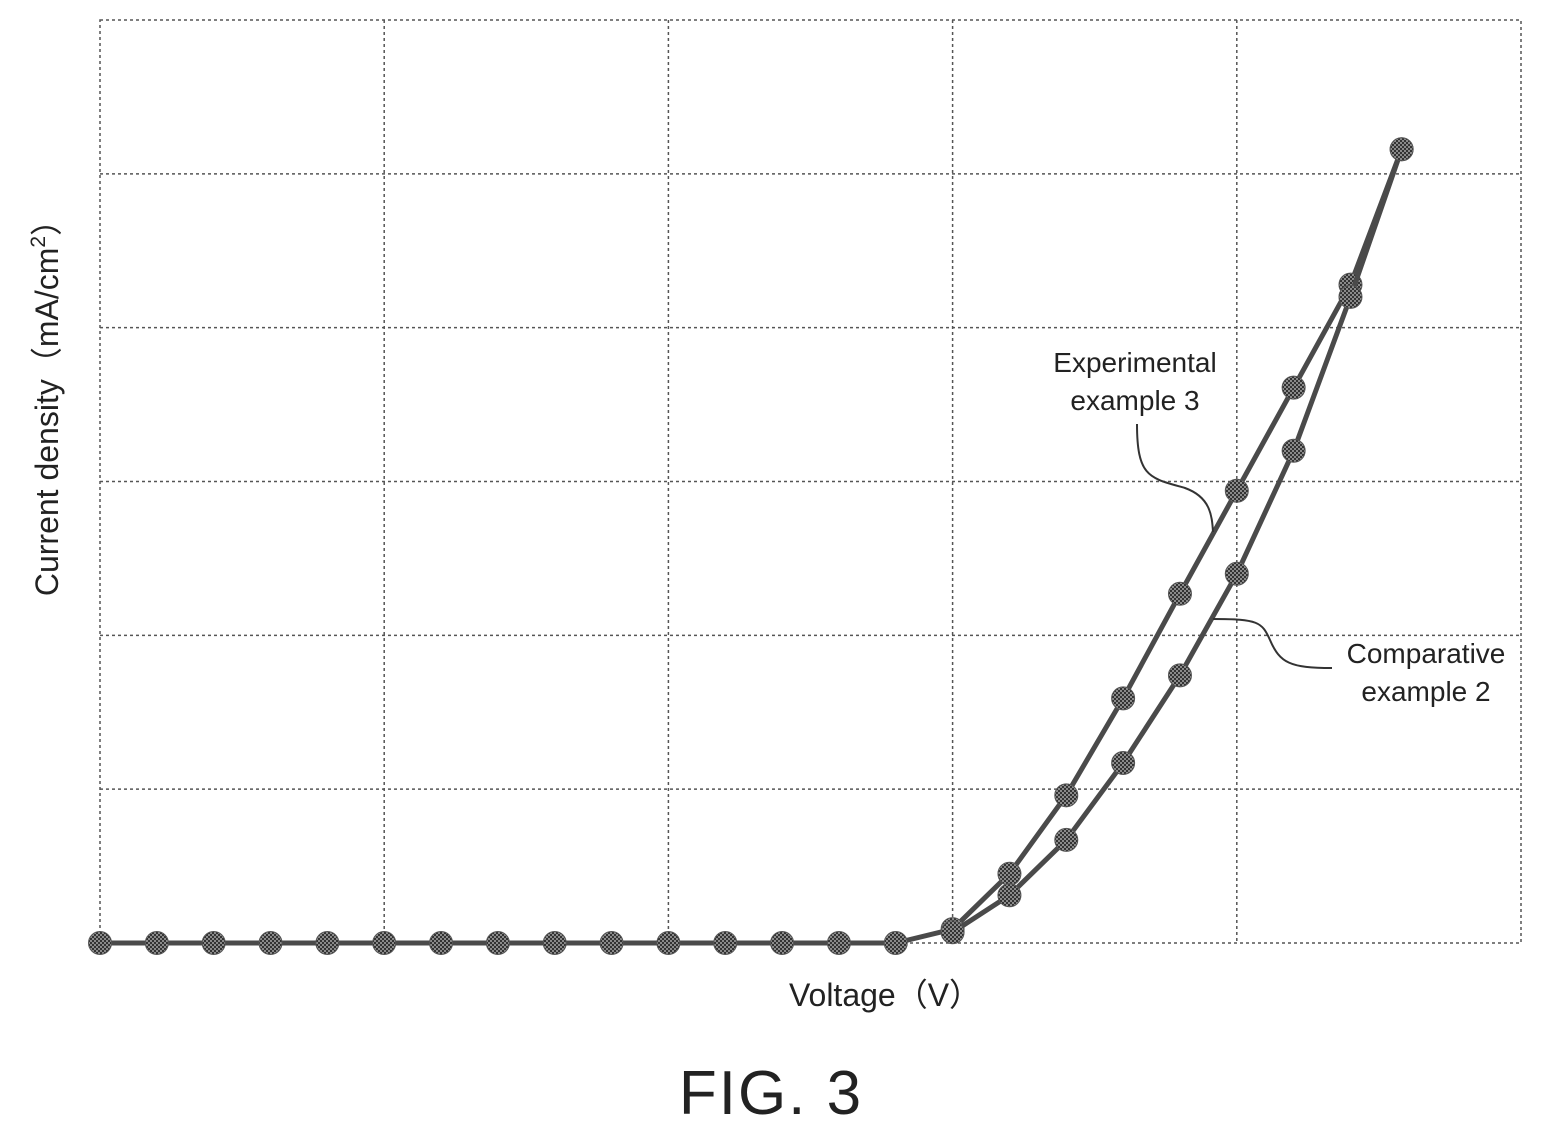  Describe the element at coordinates (1426, 653) in the screenshot. I see `series-label-comparative-line1: Comparative` at that location.